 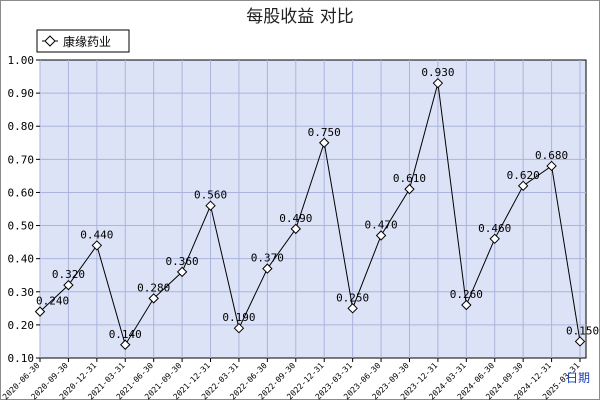 I want to click on data-label: 0.280, so click(x=153, y=287).